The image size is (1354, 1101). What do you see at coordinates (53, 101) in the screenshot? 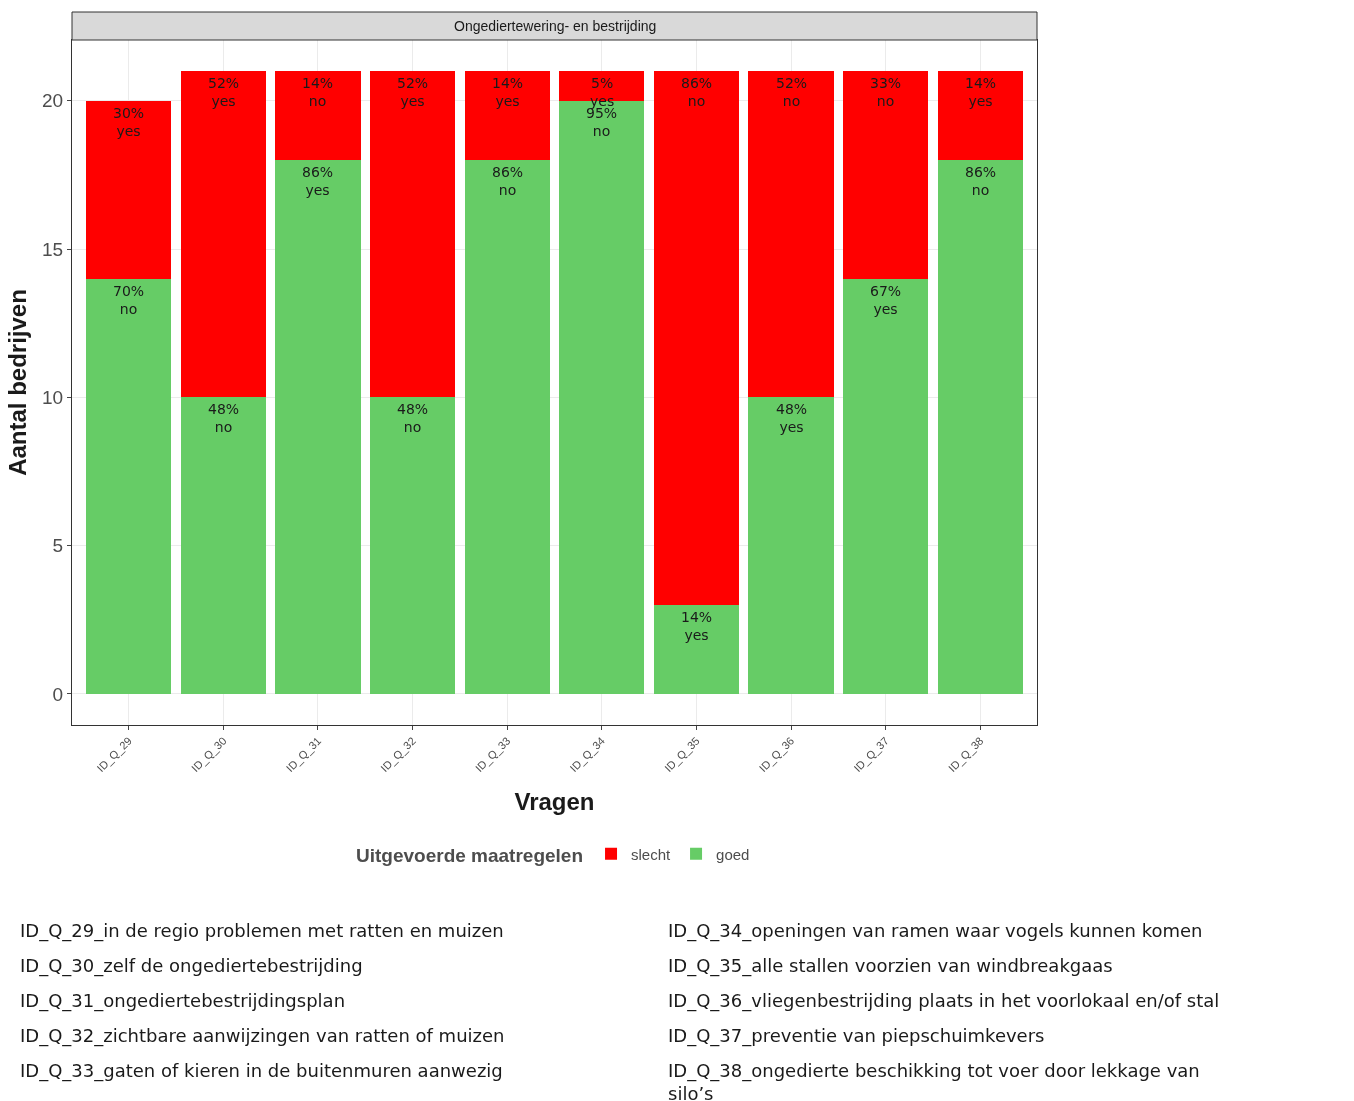
I see `y-tick-label: 20` at bounding box center [53, 101].